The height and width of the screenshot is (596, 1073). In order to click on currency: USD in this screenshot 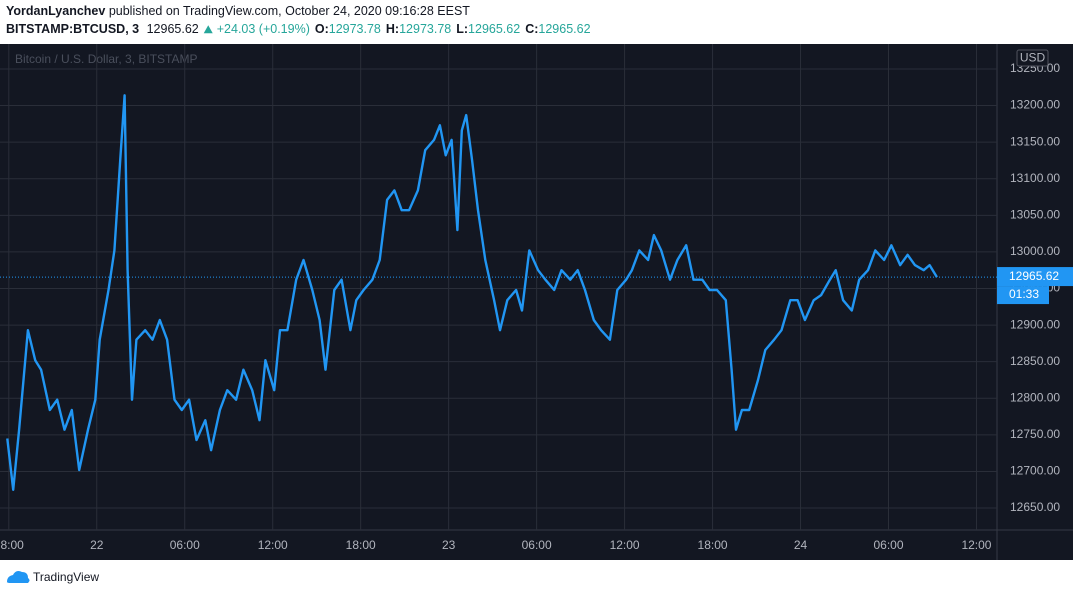, I will do `click(1033, 58)`.